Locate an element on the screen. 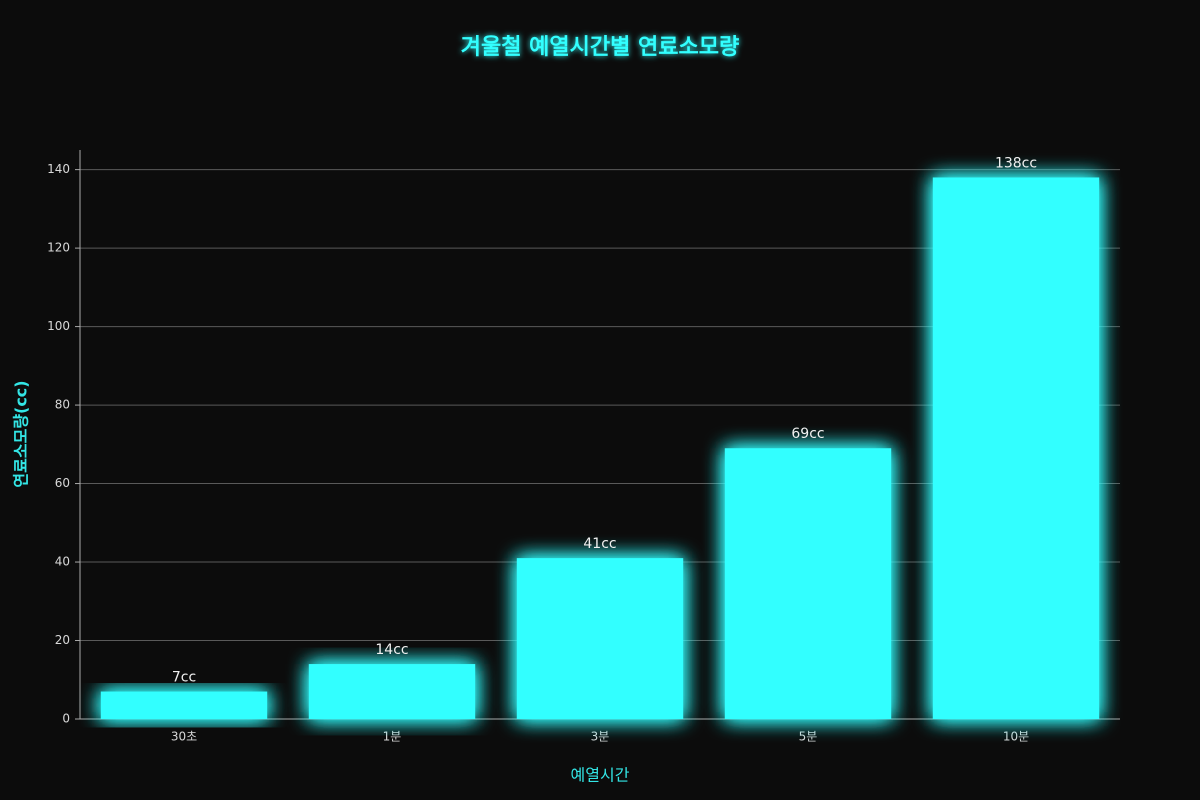  value-label: 41cc is located at coordinates (599, 544).